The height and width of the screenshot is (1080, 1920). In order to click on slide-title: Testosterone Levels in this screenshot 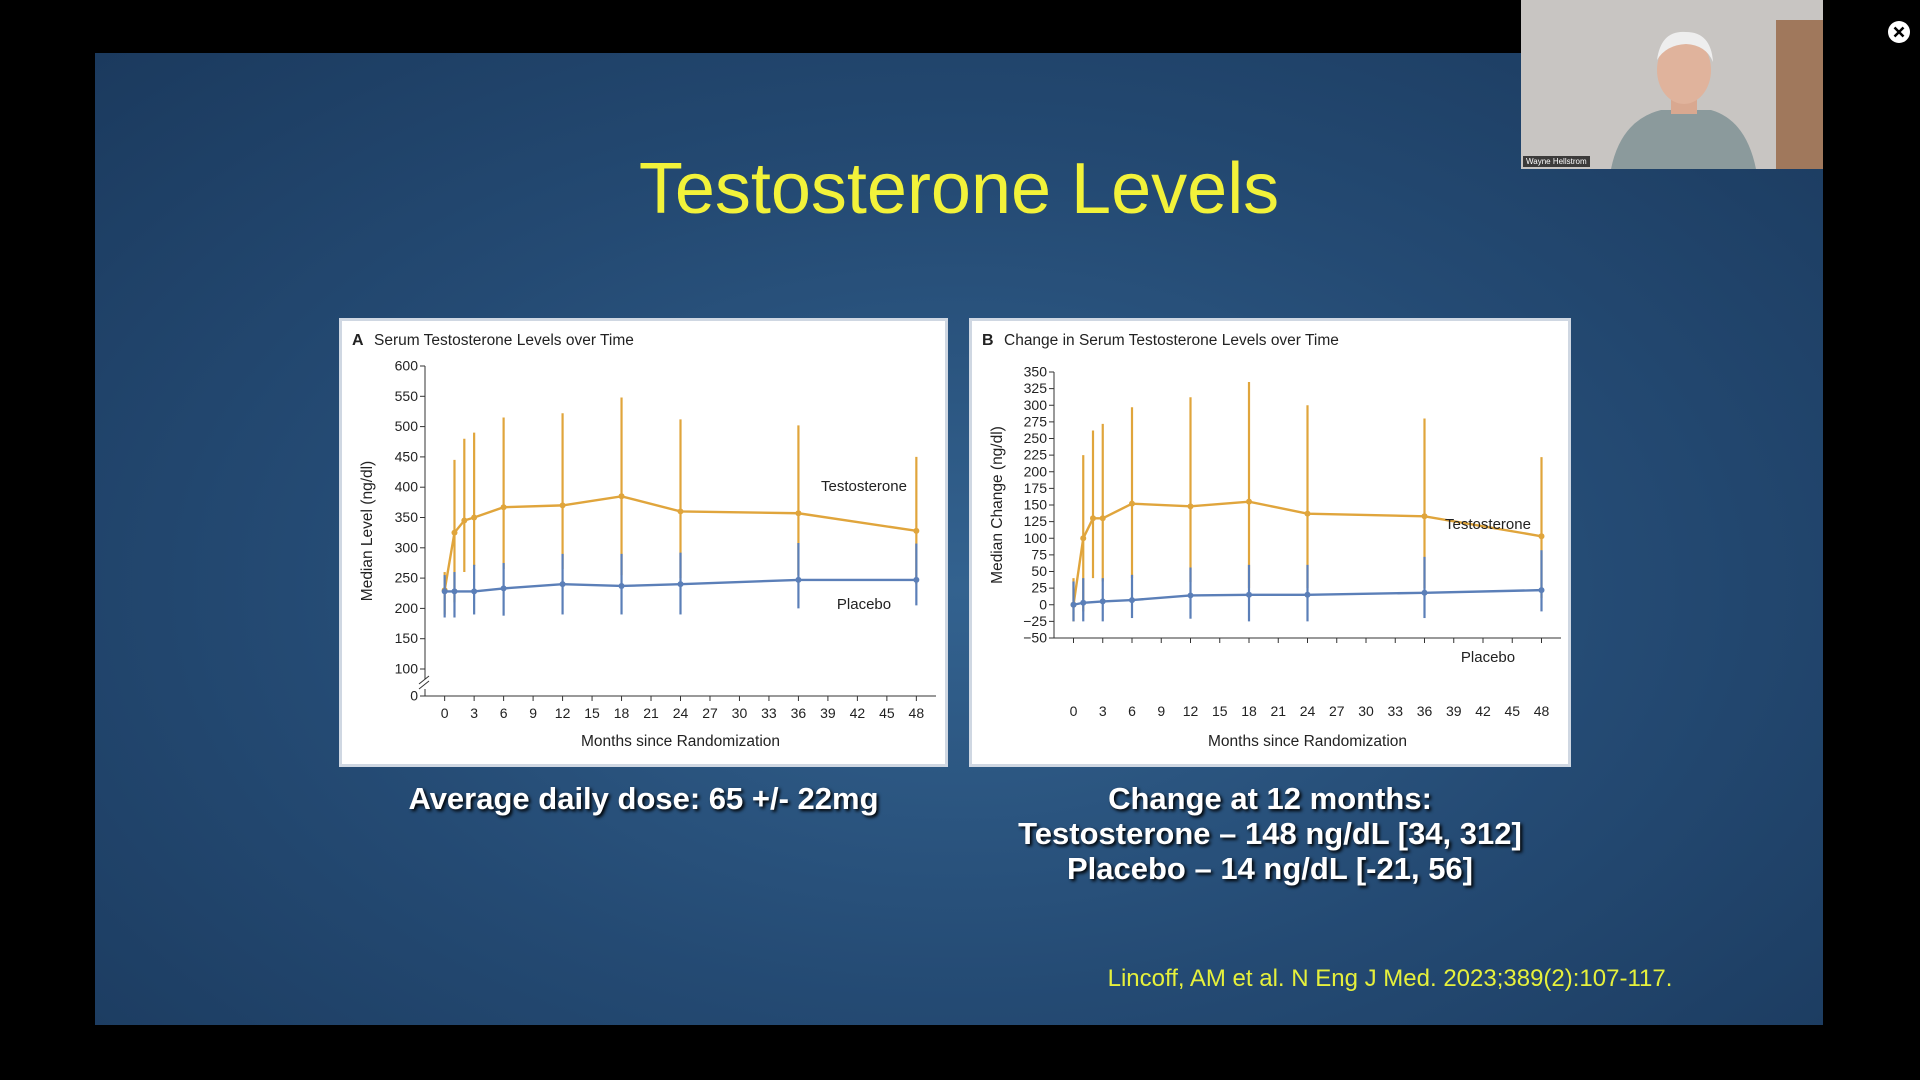, I will do `click(959, 189)`.